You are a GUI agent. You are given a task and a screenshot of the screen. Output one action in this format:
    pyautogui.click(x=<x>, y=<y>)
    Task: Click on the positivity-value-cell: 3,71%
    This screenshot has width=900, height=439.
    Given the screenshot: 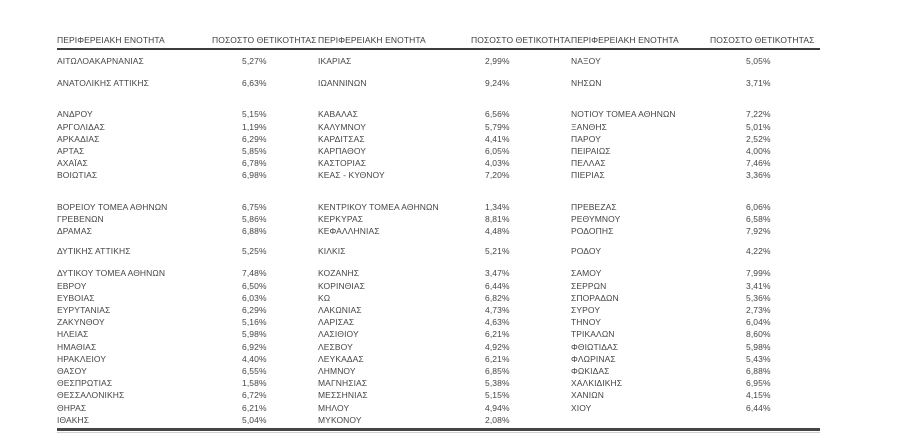 What is the action you would take?
    pyautogui.click(x=758, y=83)
    